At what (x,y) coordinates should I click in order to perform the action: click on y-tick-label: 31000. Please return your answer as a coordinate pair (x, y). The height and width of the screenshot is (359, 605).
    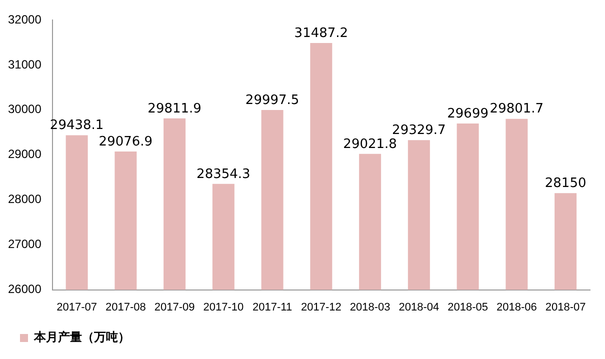
    Looking at the image, I should click on (25, 64).